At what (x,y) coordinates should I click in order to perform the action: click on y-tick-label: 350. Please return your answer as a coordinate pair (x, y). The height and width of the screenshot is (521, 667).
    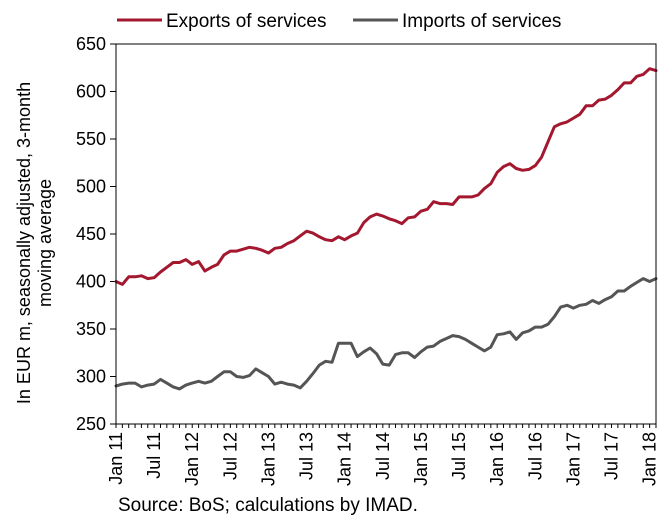
    Looking at the image, I should click on (91, 329).